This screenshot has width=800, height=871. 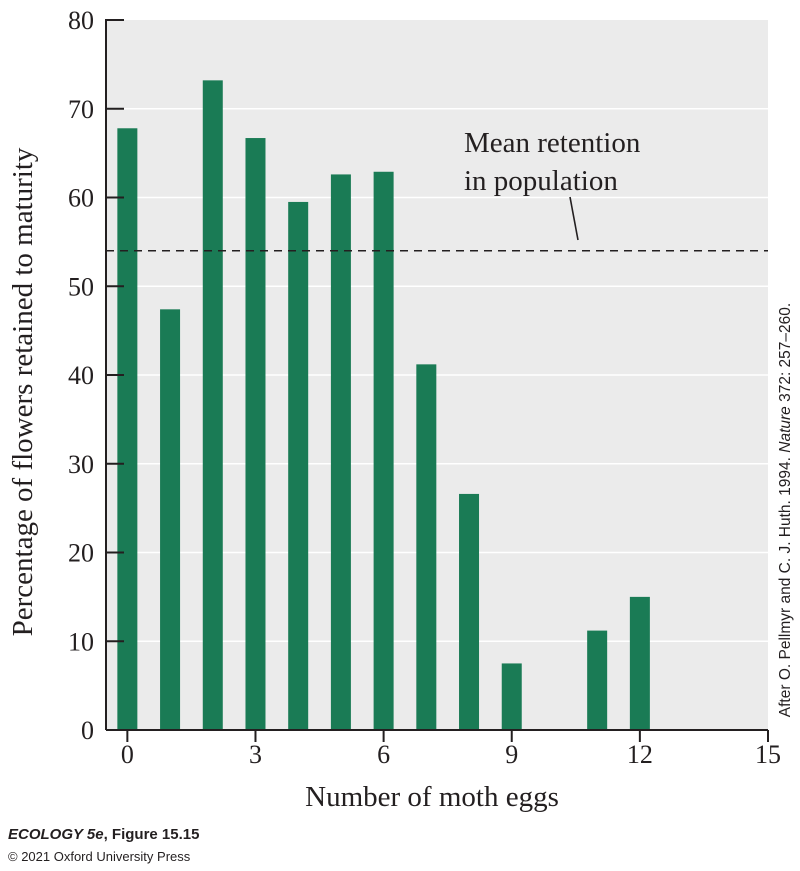 What do you see at coordinates (432, 797) in the screenshot?
I see `x-axis-title: Number of moth eggs` at bounding box center [432, 797].